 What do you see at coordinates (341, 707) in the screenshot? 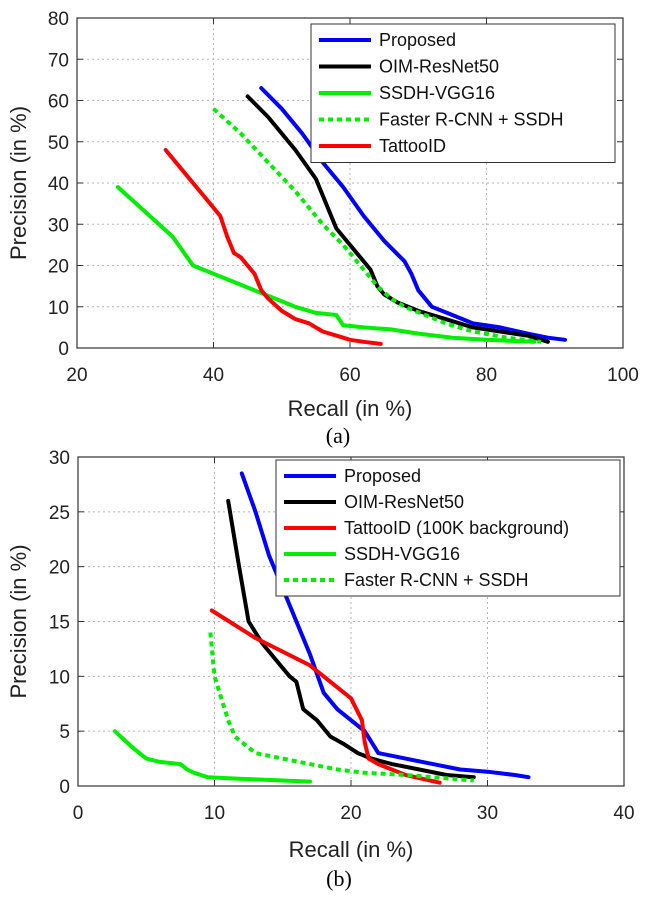
I see `series-line-faster-r-cnn-ssdh` at bounding box center [341, 707].